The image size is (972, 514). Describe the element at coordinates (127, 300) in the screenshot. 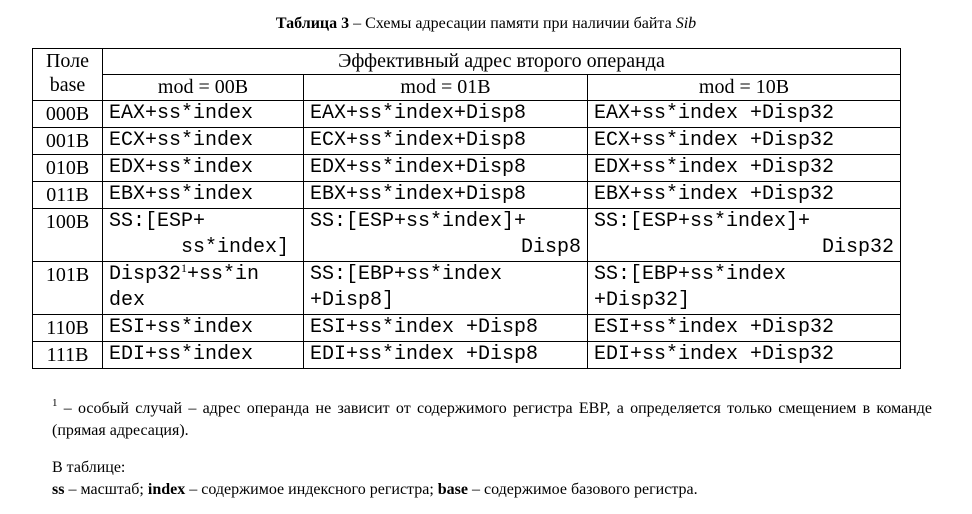

I see `cell-line-2: dex` at that location.